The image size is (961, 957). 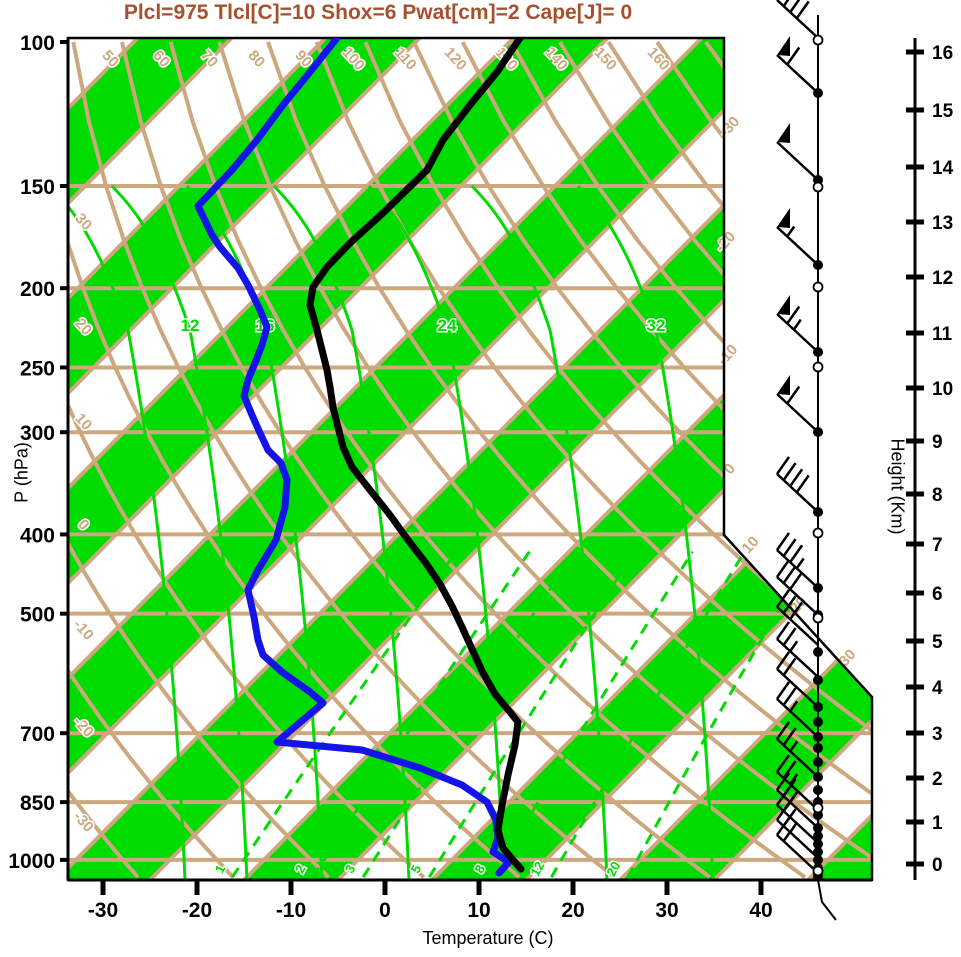 What do you see at coordinates (666, 910) in the screenshot?
I see `svg-text: 30` at bounding box center [666, 910].